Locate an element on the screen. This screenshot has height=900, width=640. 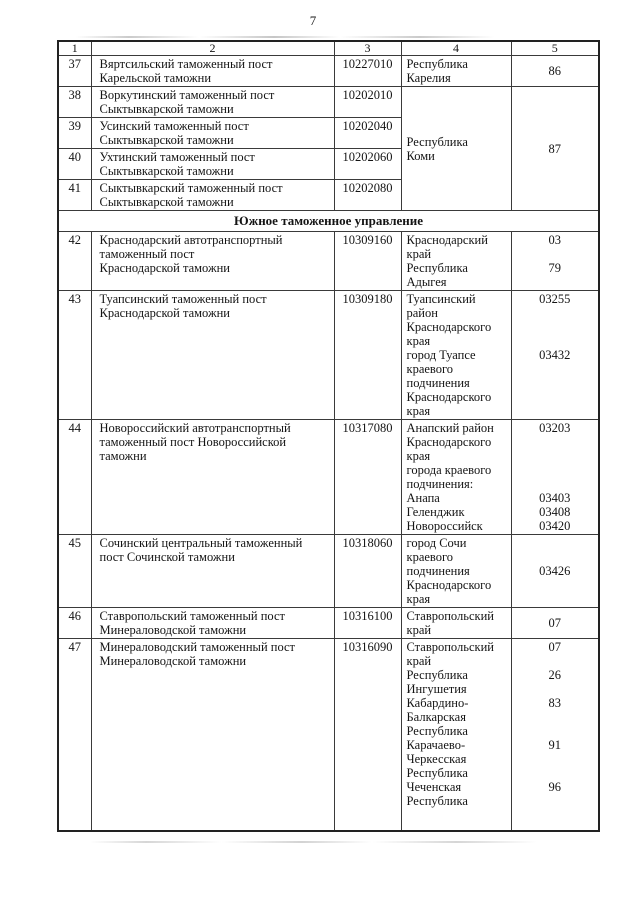
post-name-line: Усинский таможенный пост is located at coordinates (174, 126).